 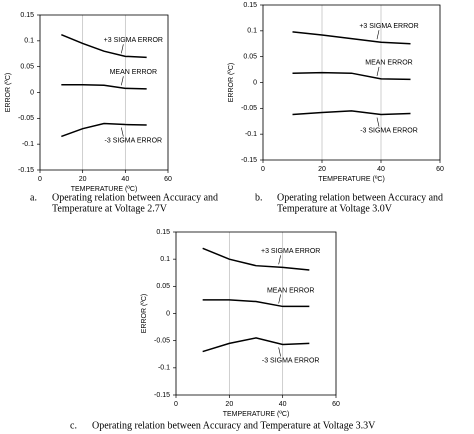 What do you see at coordinates (73, 425) in the screenshot?
I see `caption-label: c.` at bounding box center [73, 425].